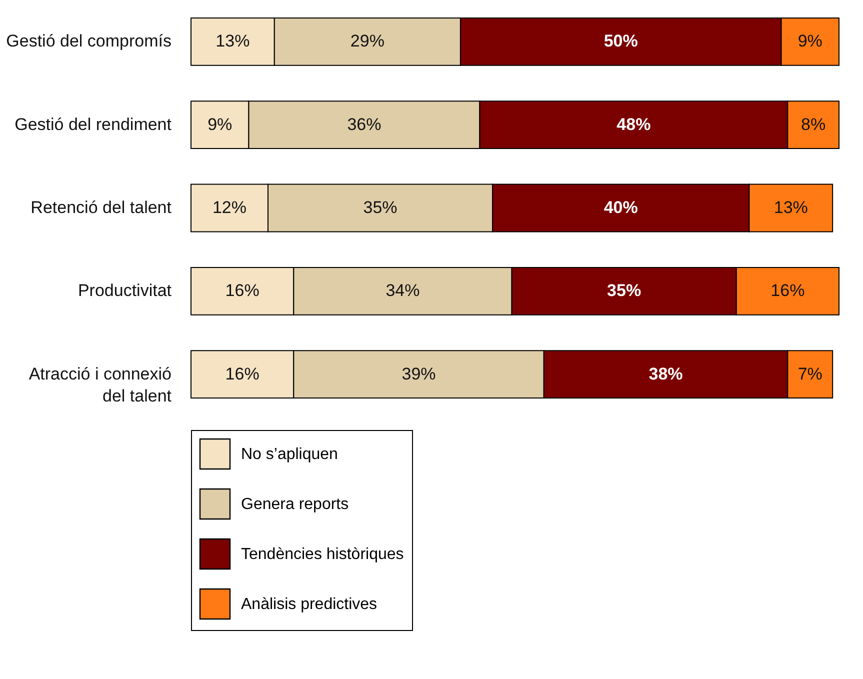 This screenshot has height=679, width=863. I want to click on data-label: 36%, so click(364, 124).